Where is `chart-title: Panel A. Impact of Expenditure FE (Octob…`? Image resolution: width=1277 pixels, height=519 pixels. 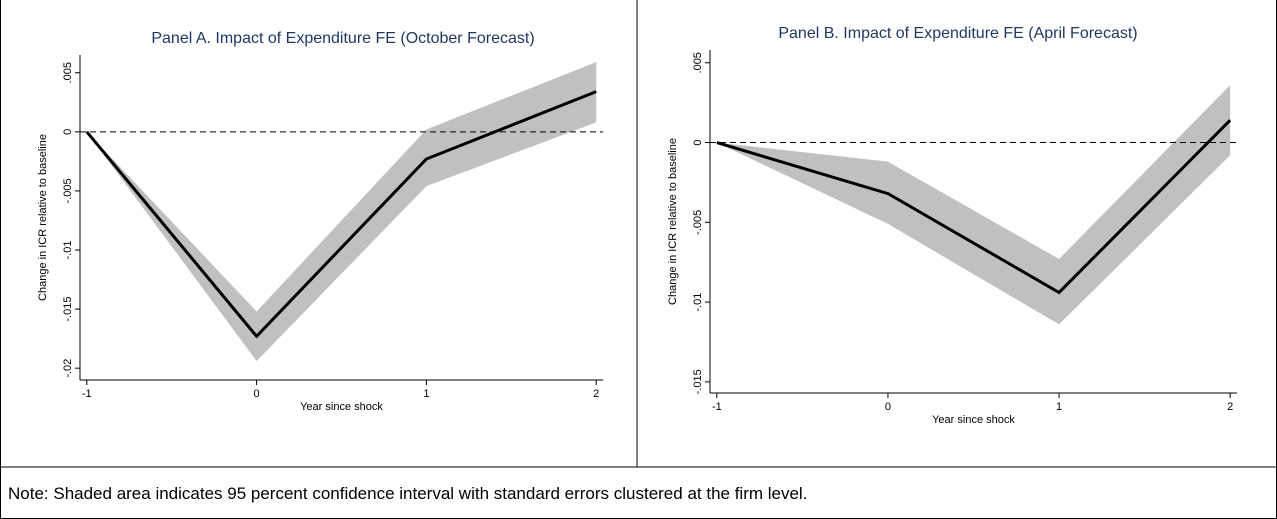 chart-title: Panel A. Impact of Expenditure FE (Octob… is located at coordinates (342, 38).